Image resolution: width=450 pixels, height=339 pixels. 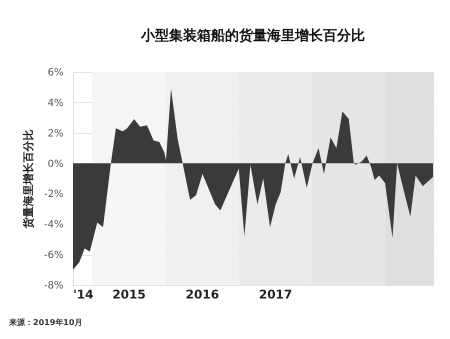 What do you see at coordinates (54, 256) in the screenshot?
I see `y-tick-label: -6%` at bounding box center [54, 256].